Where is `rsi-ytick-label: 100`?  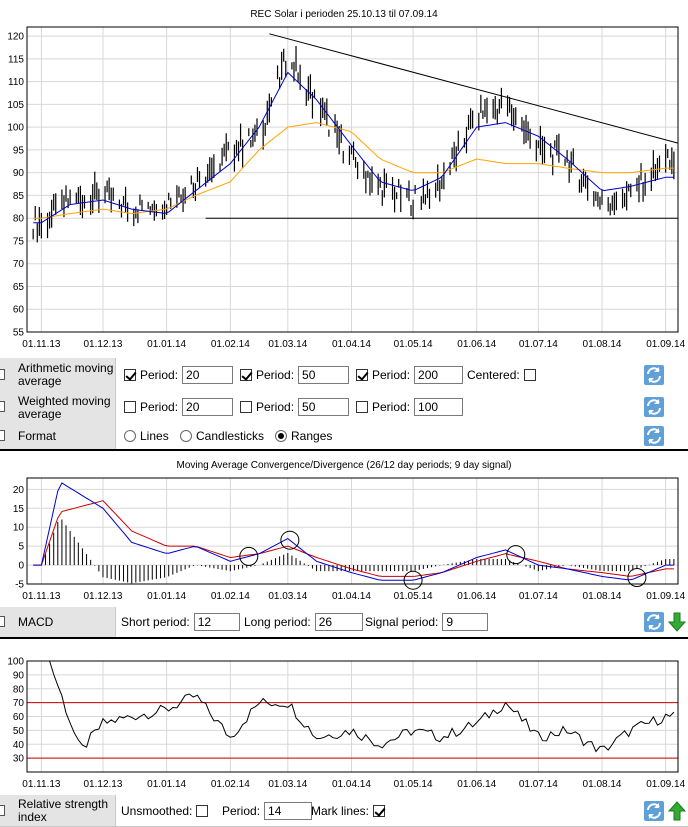 rsi-ytick-label: 100 is located at coordinates (15, 662).